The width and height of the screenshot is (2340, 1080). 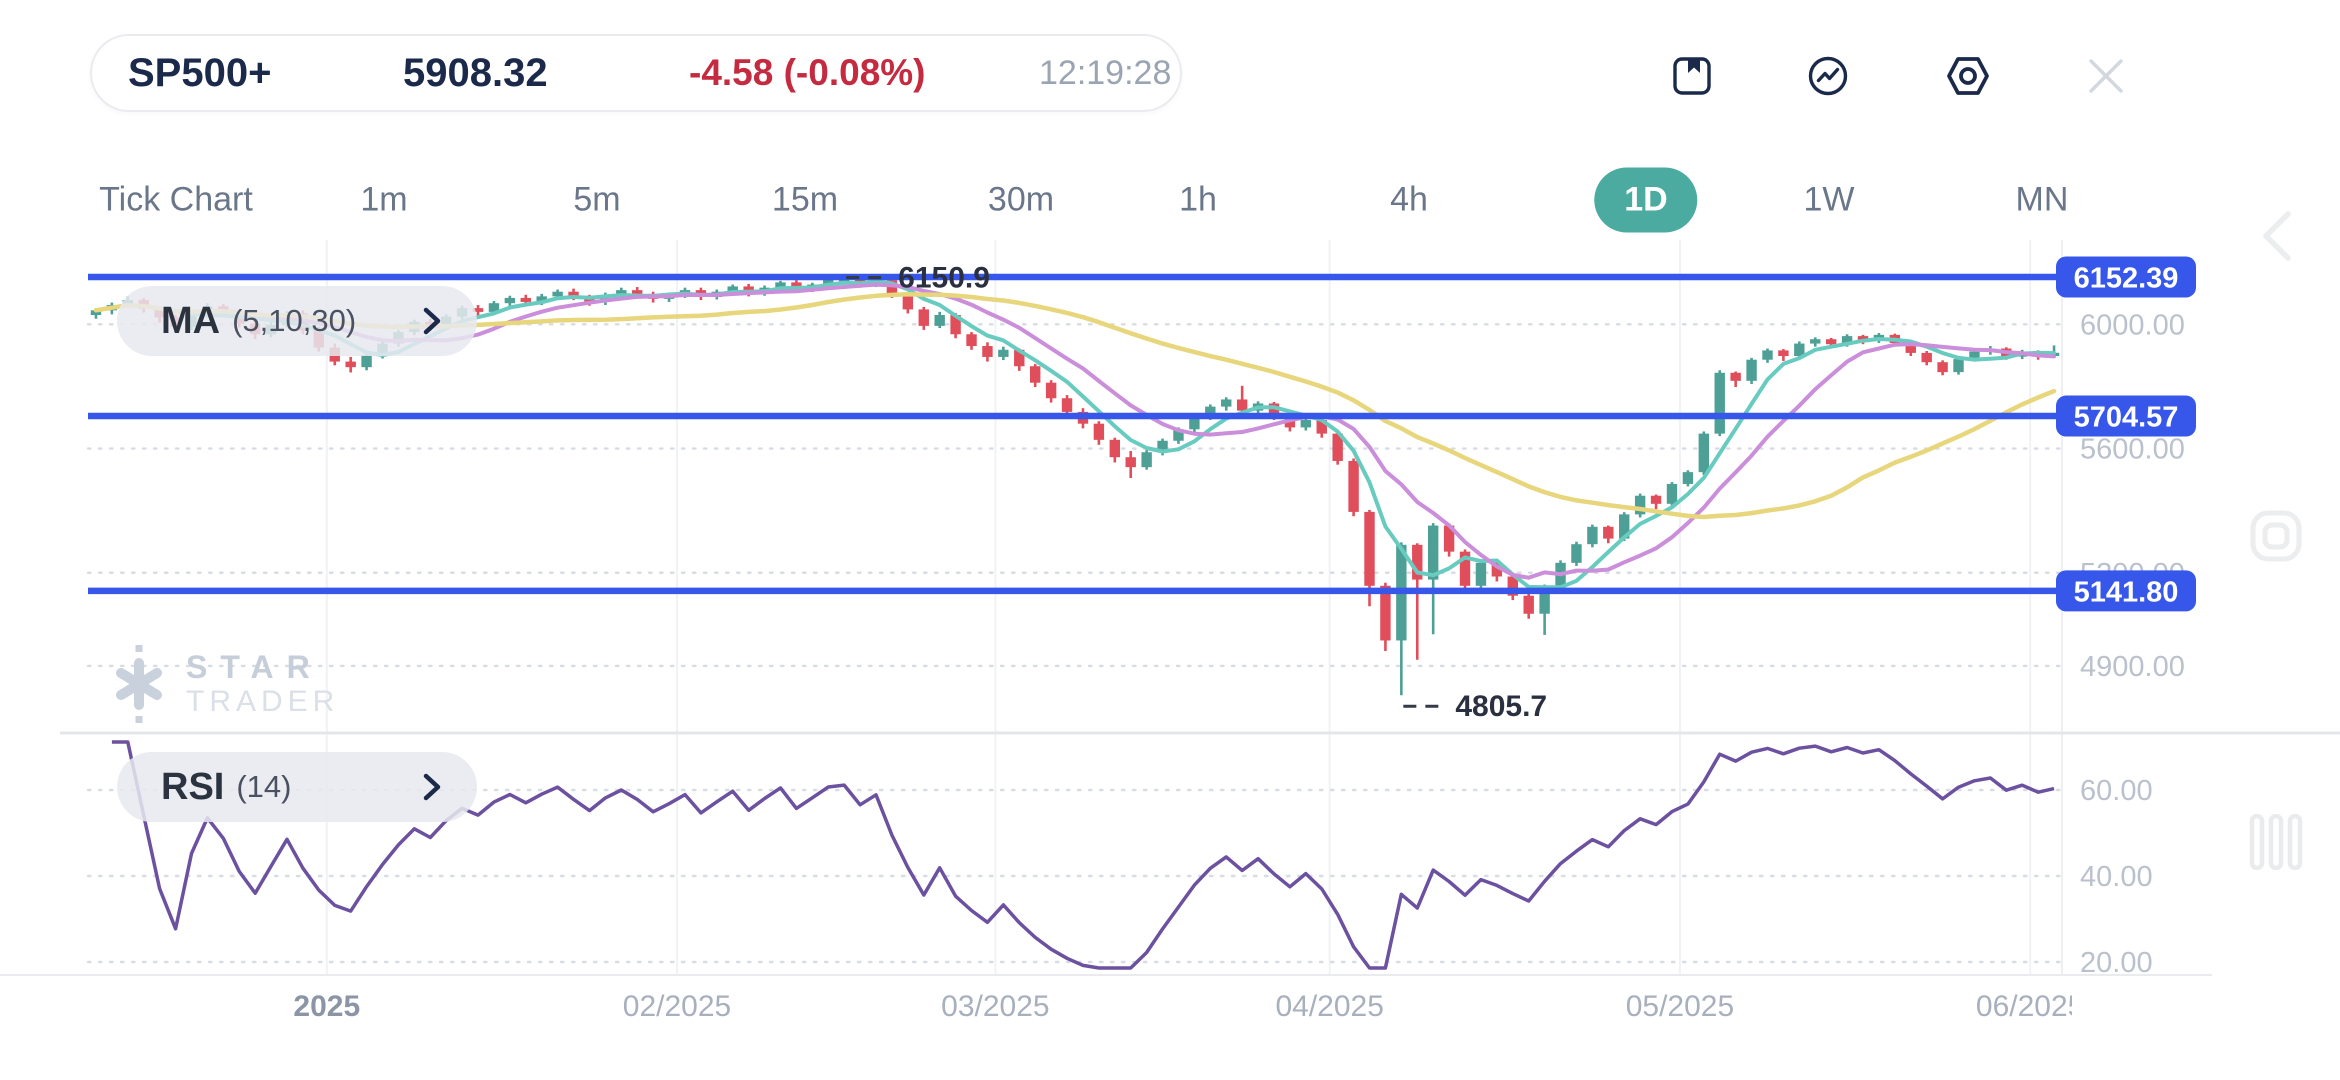 I want to click on tab-15m: 15m, so click(x=805, y=200).